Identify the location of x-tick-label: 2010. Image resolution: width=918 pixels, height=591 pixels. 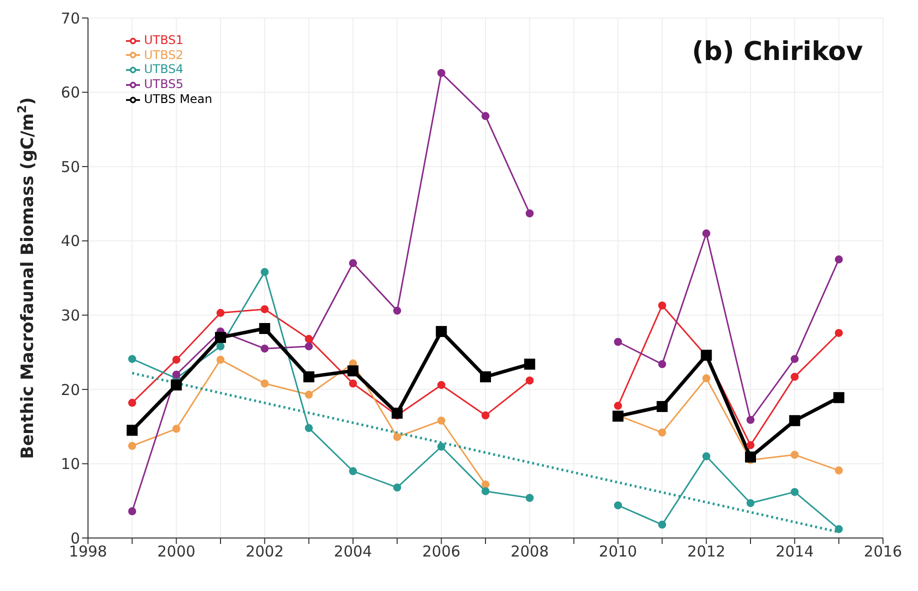
(618, 551).